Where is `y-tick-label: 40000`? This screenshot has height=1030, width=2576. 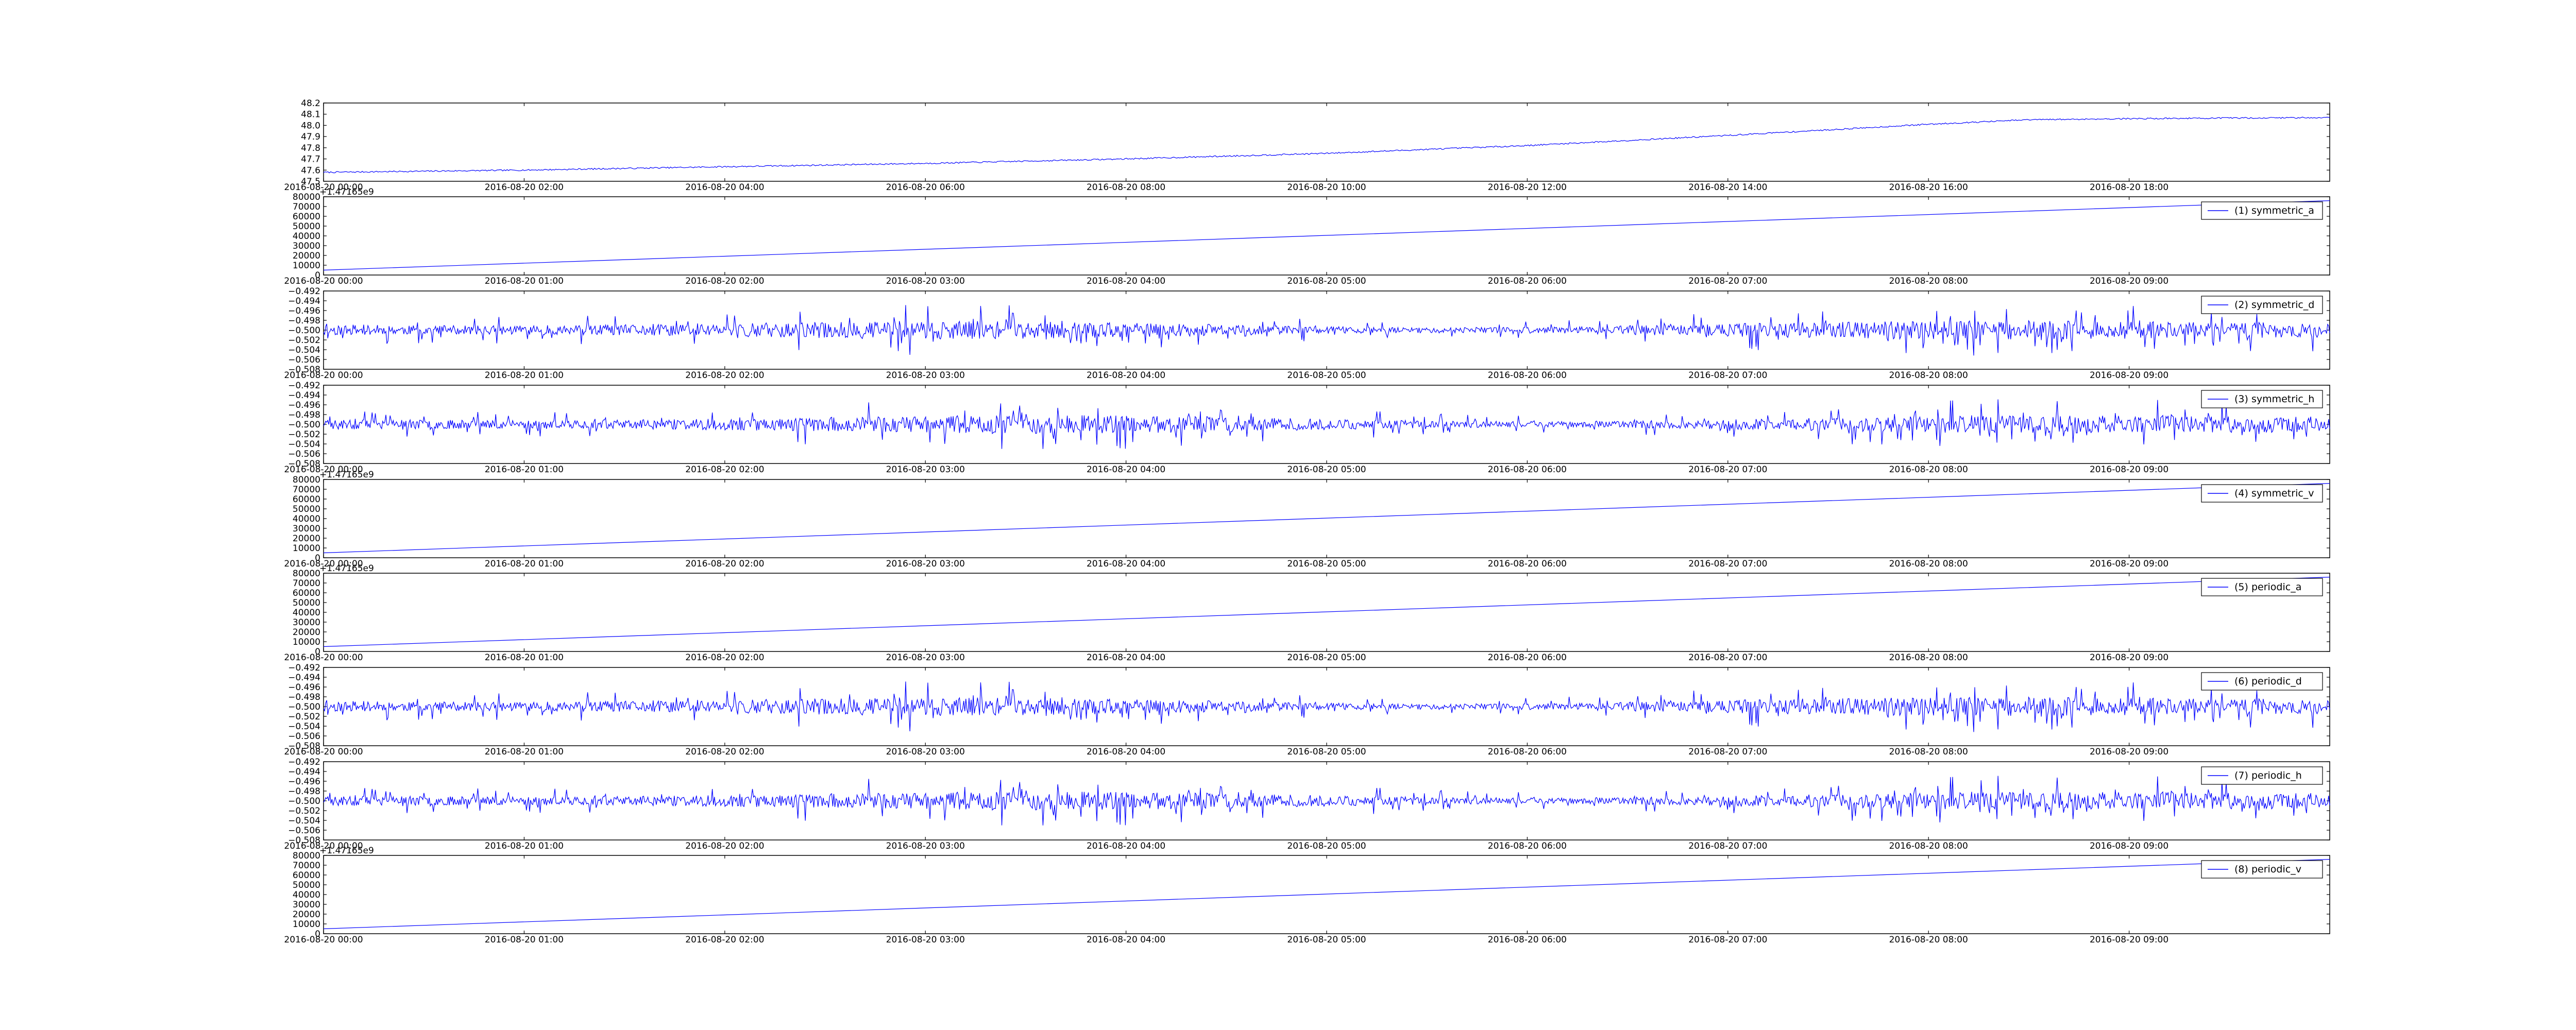
y-tick-label: 40000 is located at coordinates (306, 613).